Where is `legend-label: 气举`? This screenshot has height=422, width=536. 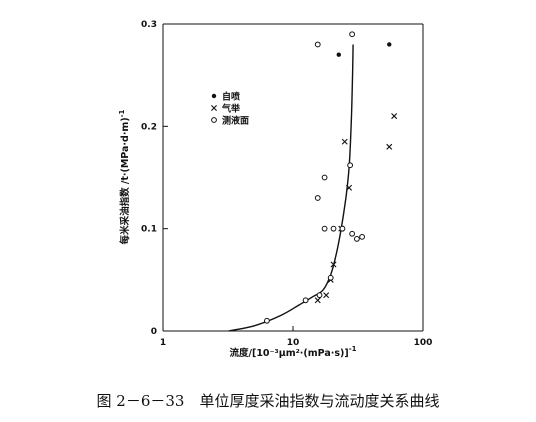
legend-label: 气举 is located at coordinates (231, 109).